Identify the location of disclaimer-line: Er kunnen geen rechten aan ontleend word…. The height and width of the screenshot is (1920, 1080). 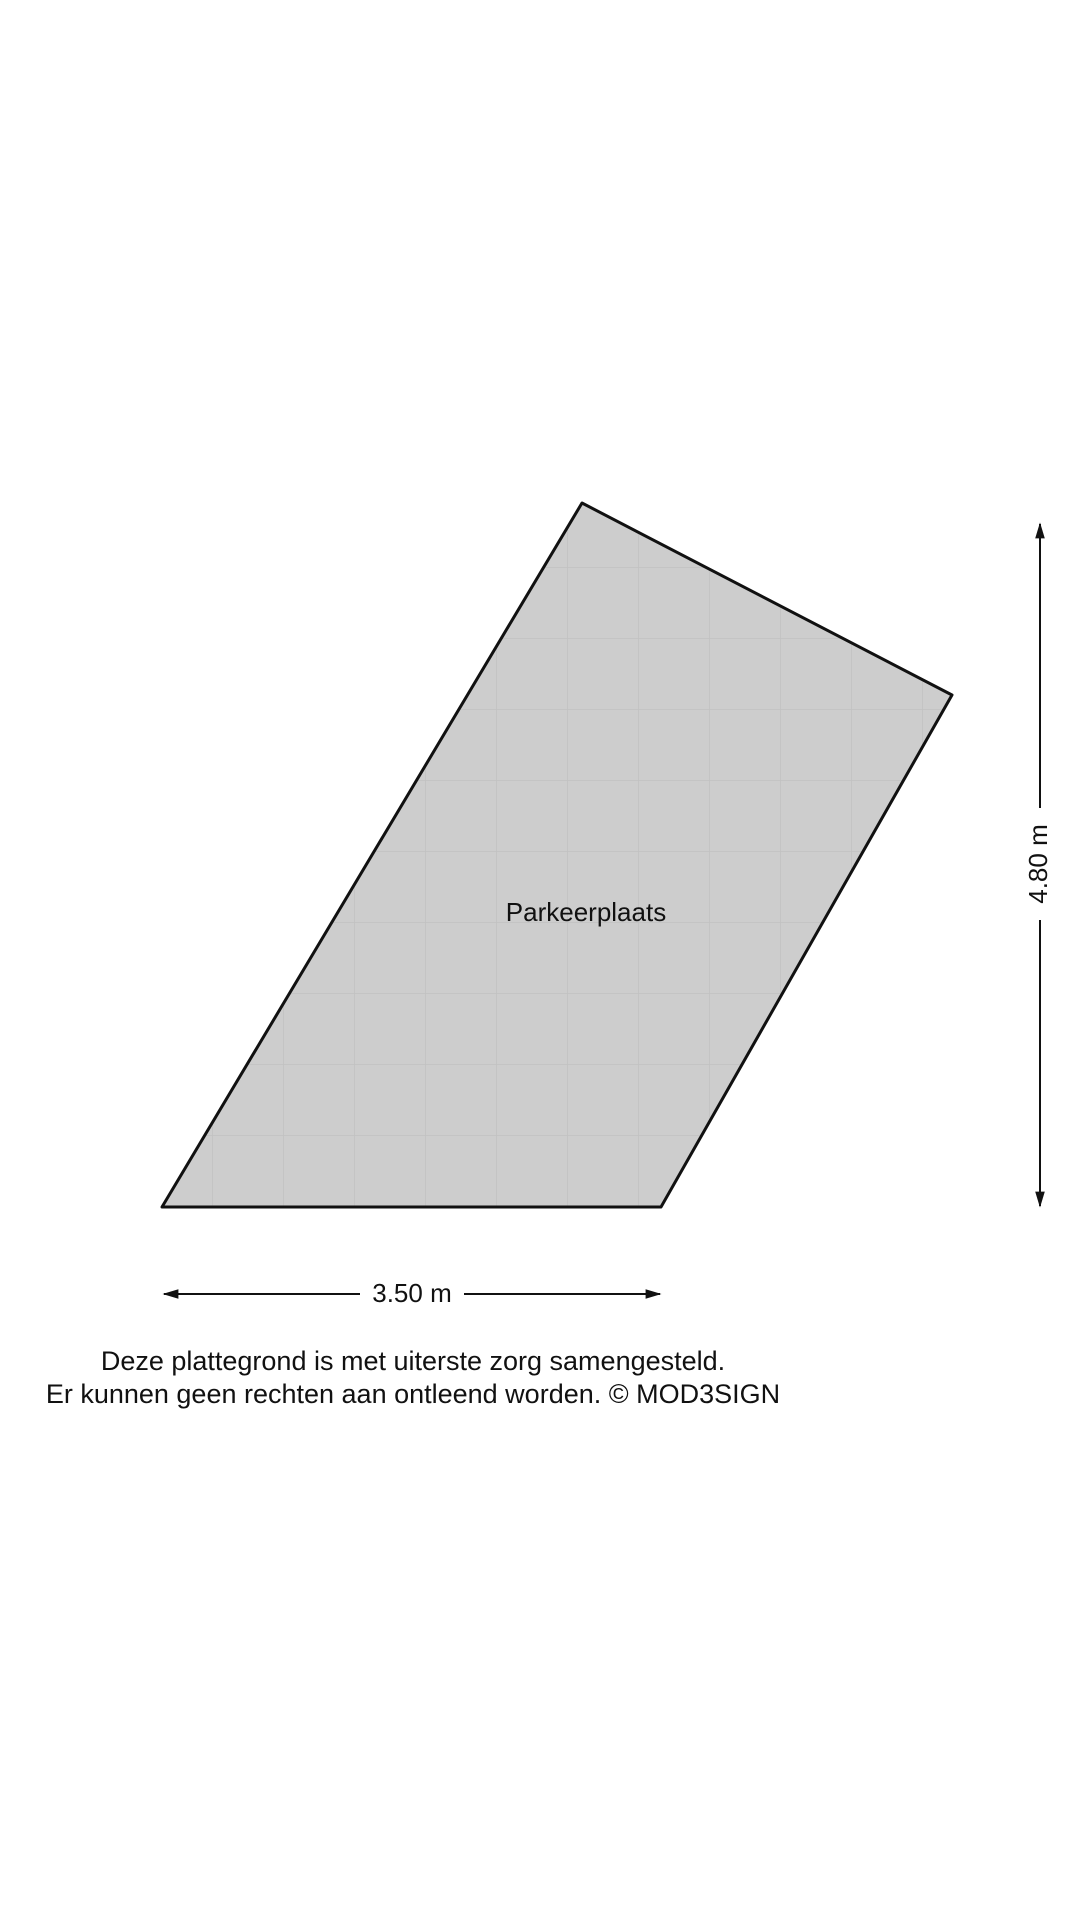
(413, 1394).